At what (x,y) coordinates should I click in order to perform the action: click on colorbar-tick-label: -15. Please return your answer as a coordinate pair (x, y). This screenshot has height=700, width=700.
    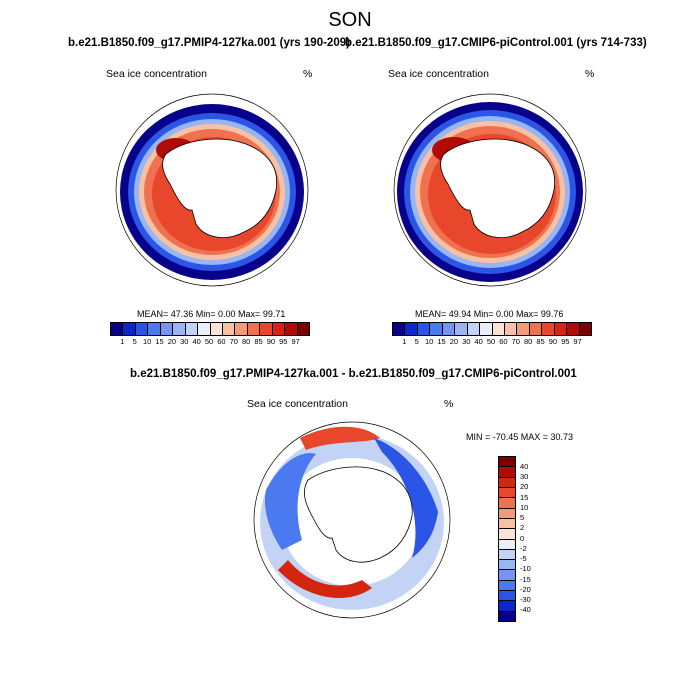
    Looking at the image, I should click on (525, 579).